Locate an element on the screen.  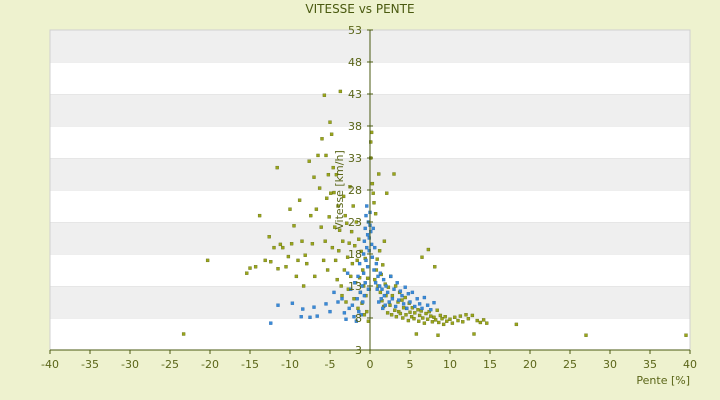
y-tick-label: 48 is located at coordinates (355, 62).